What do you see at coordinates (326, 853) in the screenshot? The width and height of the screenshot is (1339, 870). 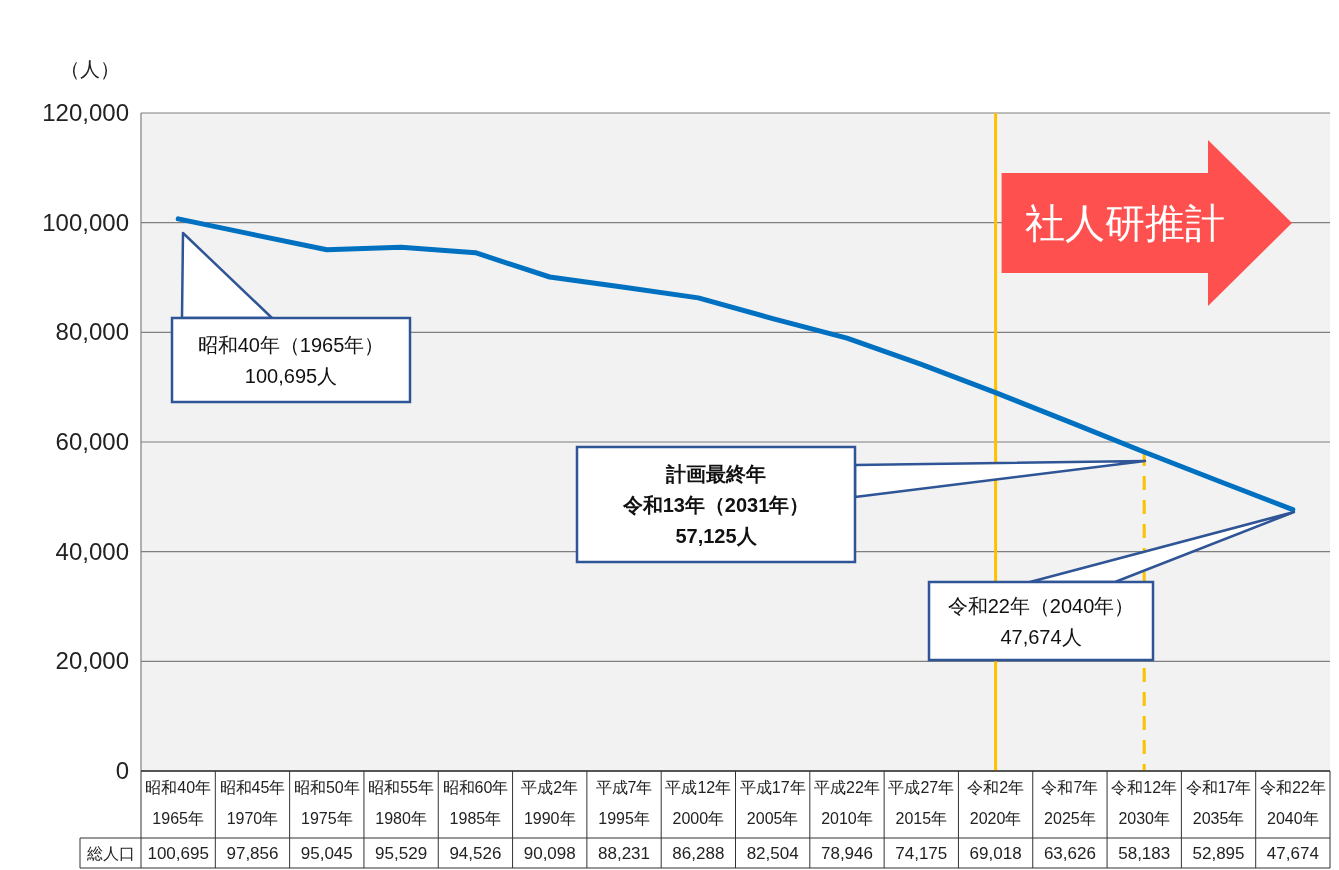 I see `data-label: 95,045` at bounding box center [326, 853].